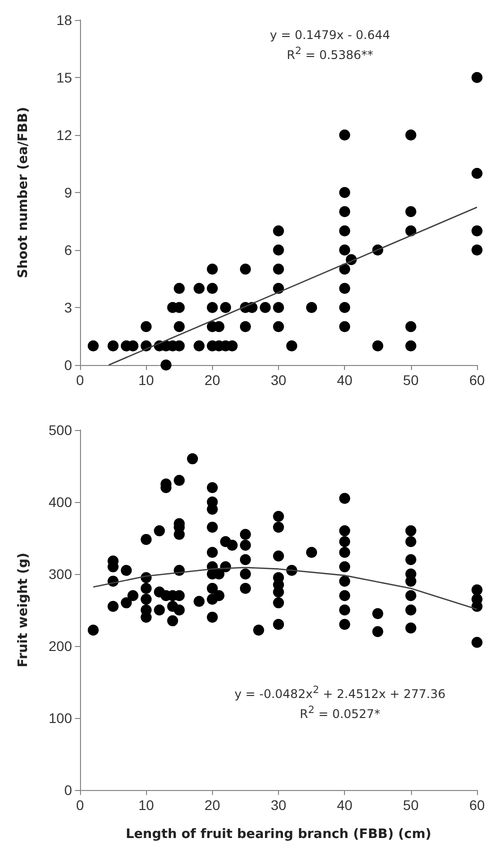  Describe the element at coordinates (68, 250) in the screenshot. I see `y-tick-label: 6` at that location.